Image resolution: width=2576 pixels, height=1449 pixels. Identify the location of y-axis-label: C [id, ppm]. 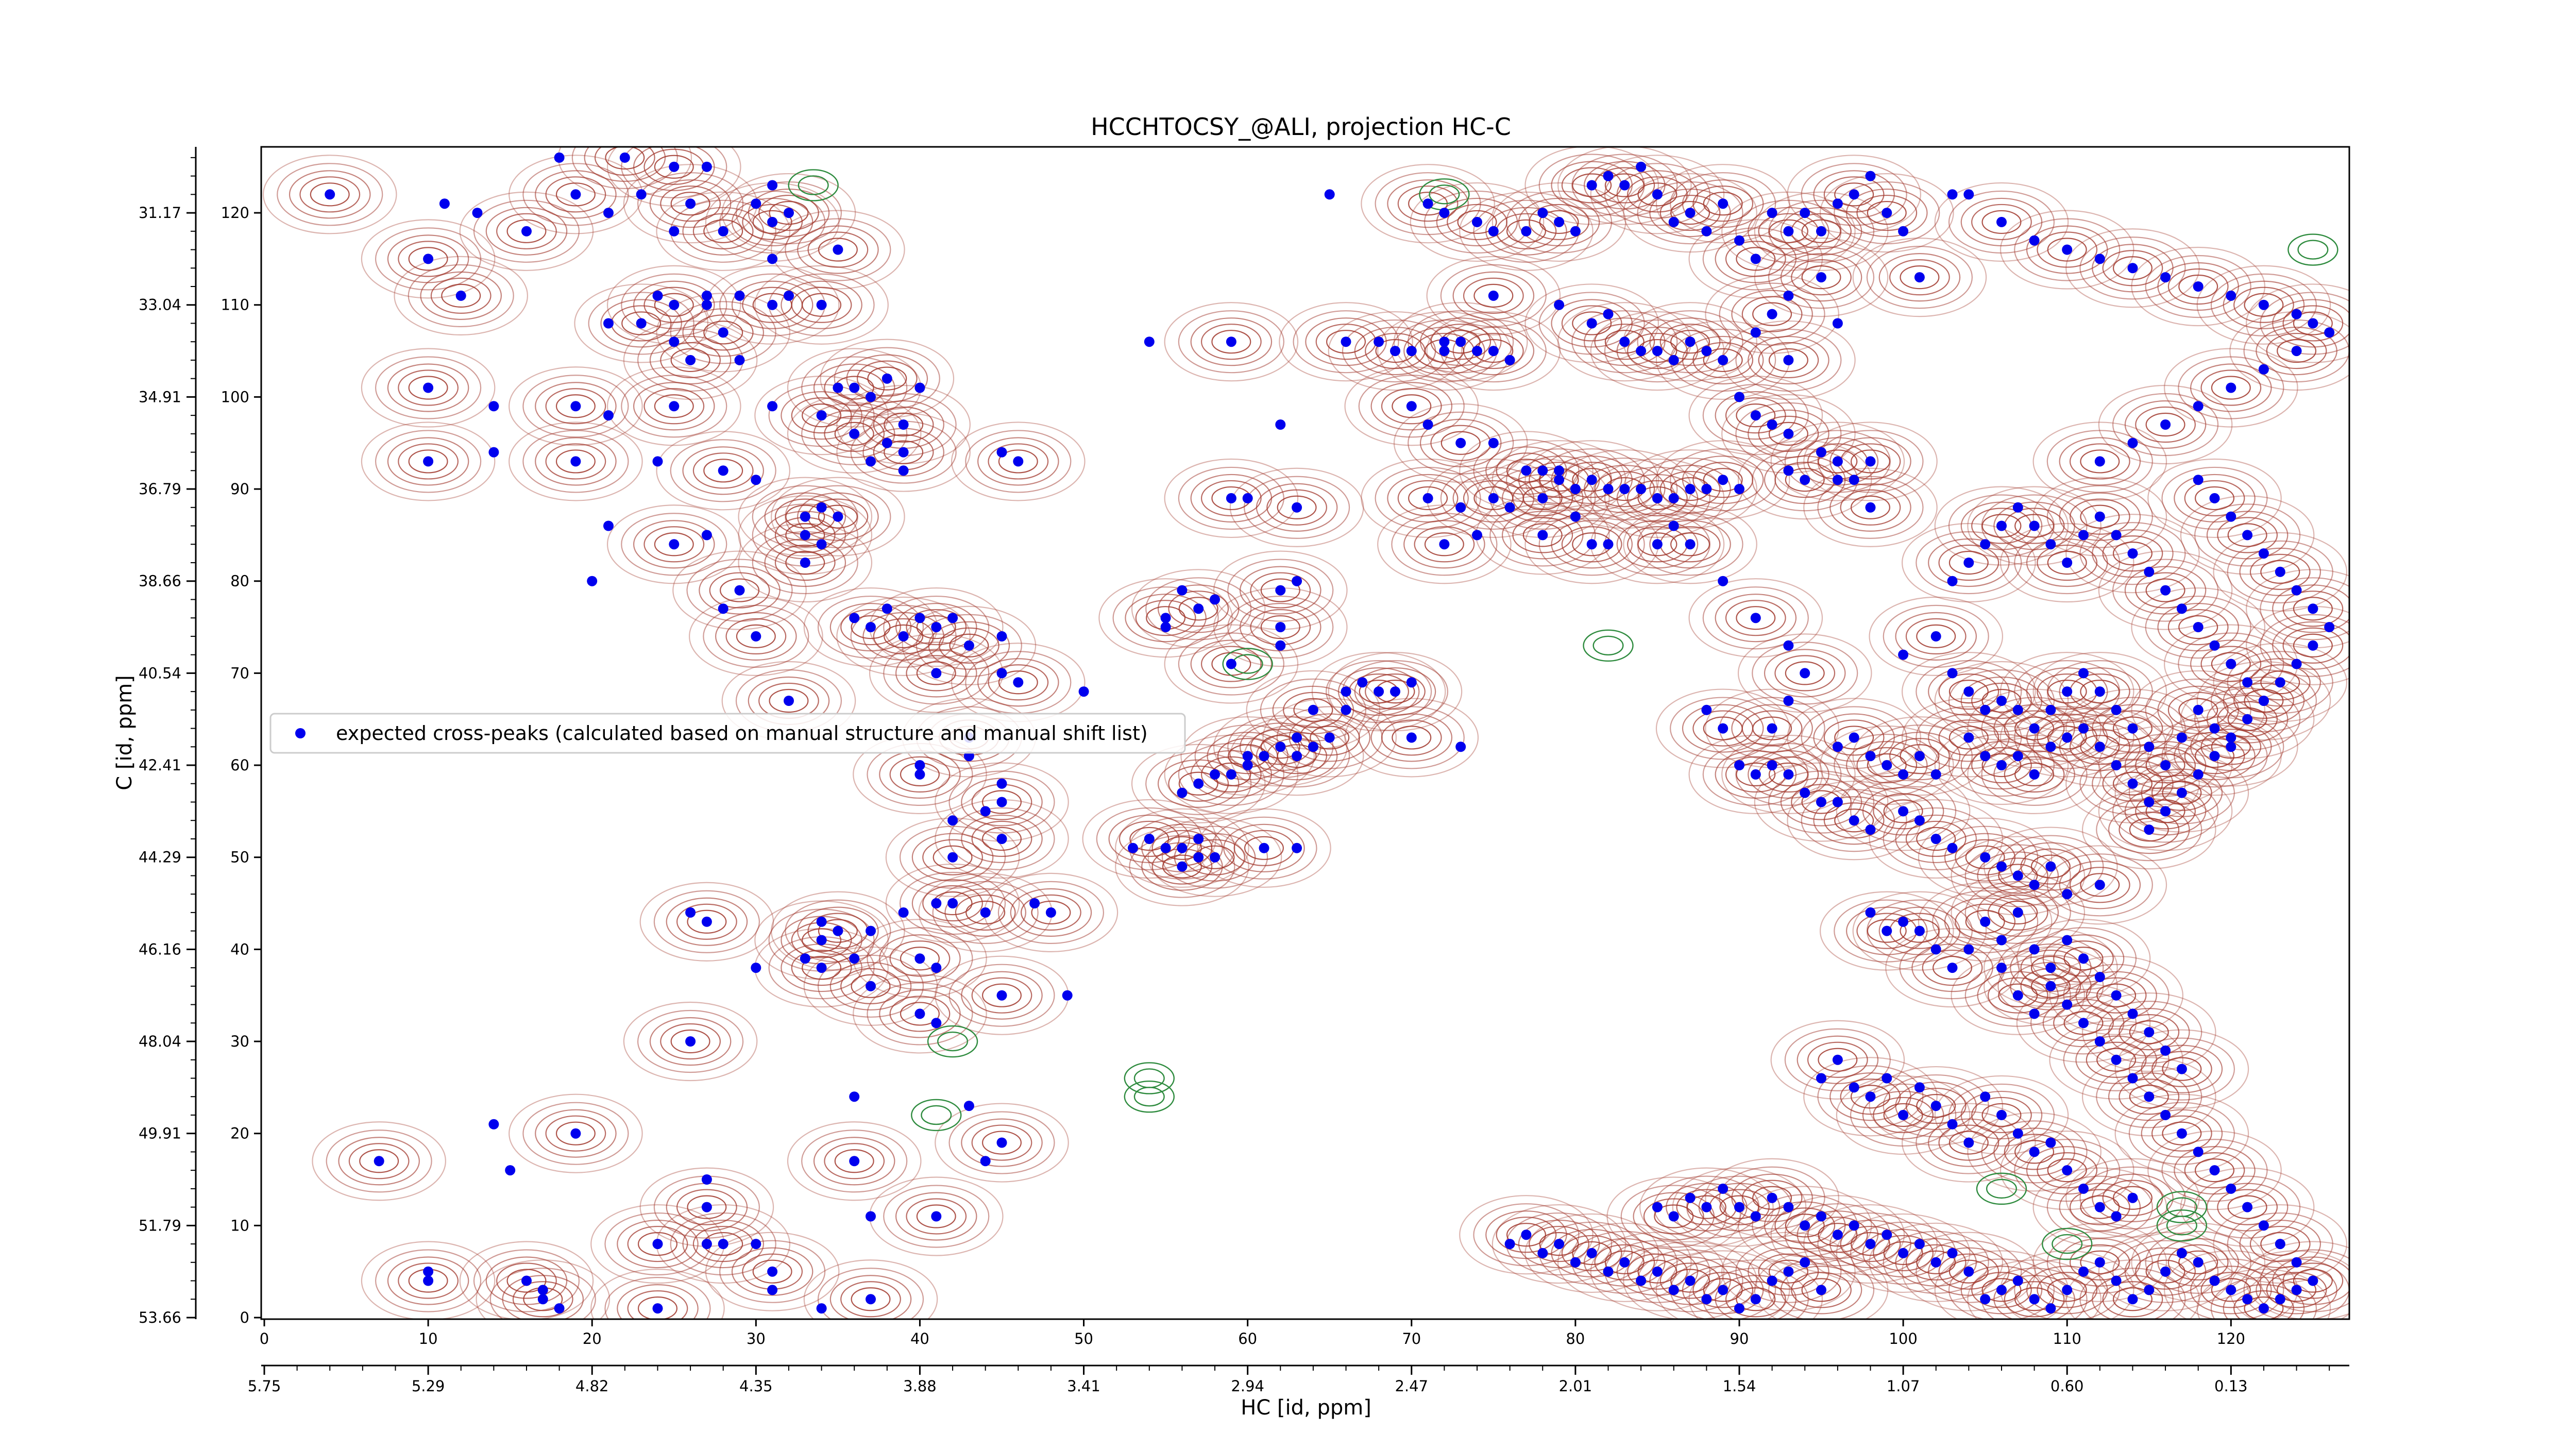
(125, 732).